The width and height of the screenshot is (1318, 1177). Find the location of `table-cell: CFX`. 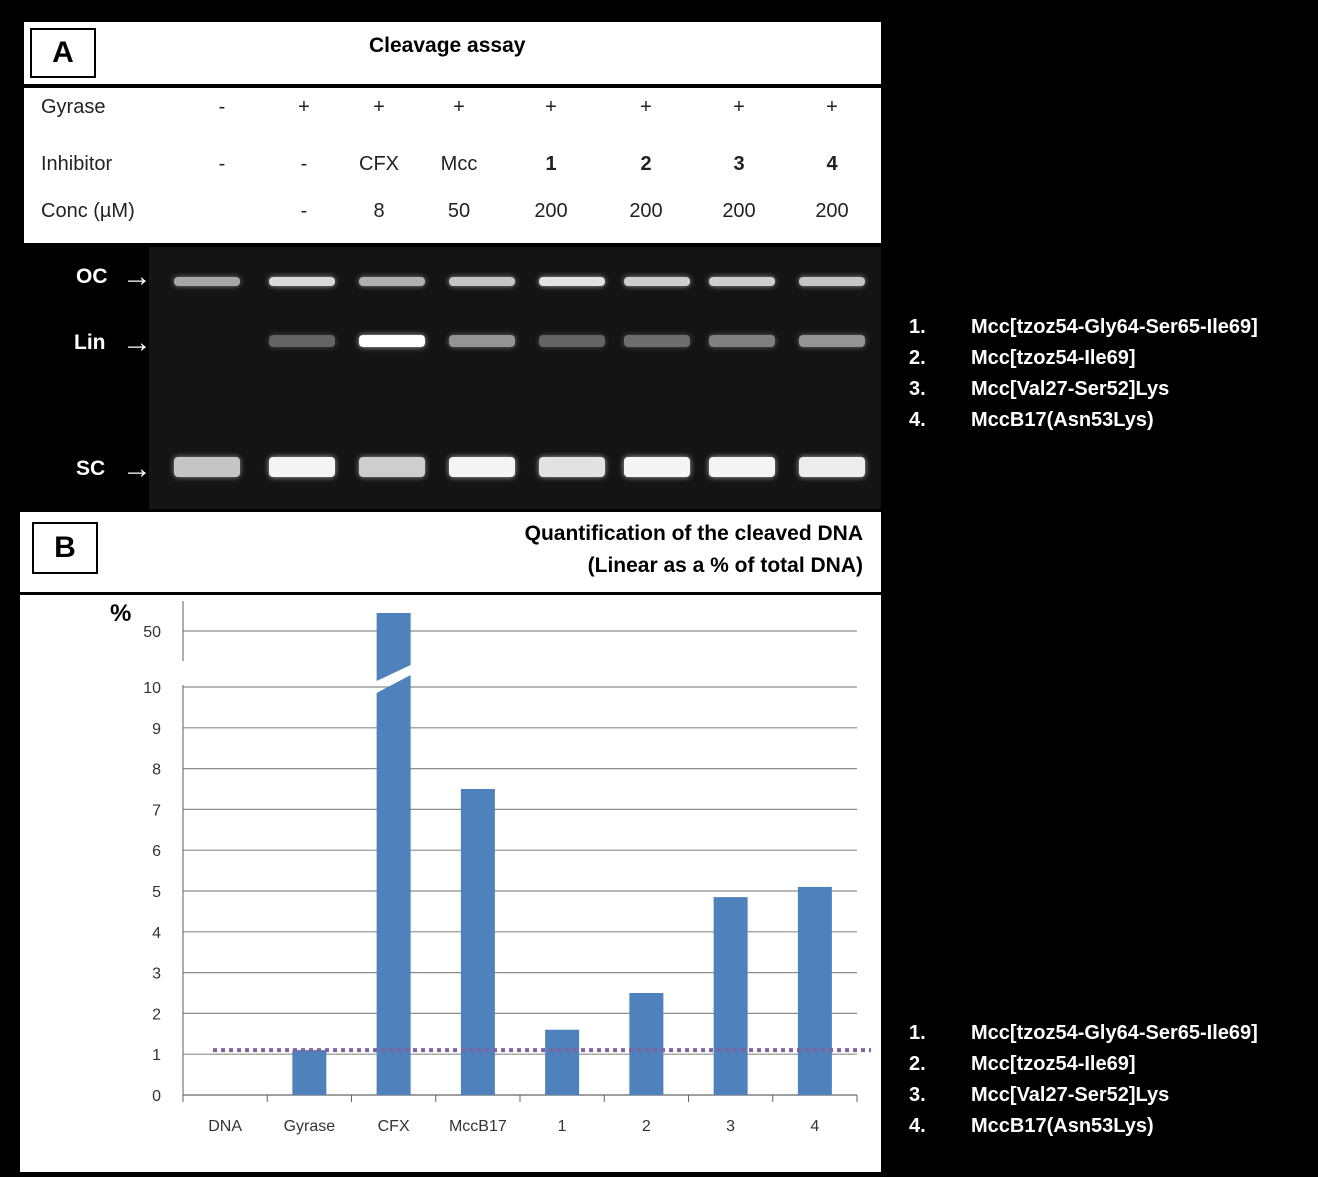

table-cell: CFX is located at coordinates (379, 164).